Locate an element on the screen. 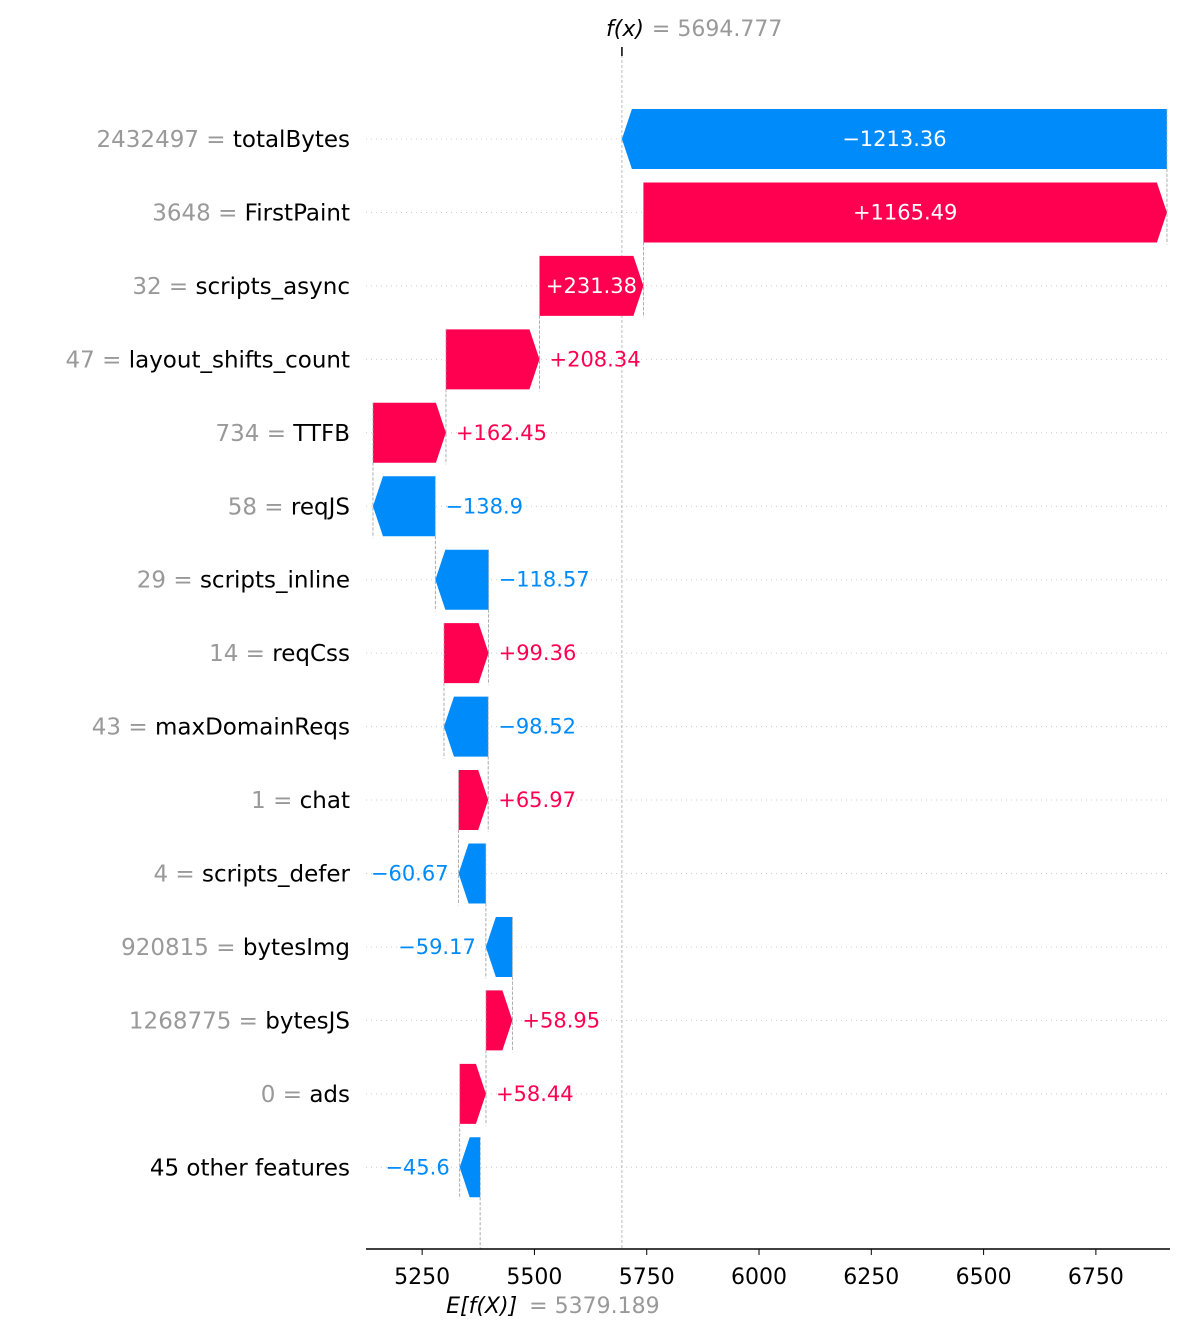 The width and height of the screenshot is (1185, 1339). feature-label: 1268775 = bytesJS is located at coordinates (239, 1021).